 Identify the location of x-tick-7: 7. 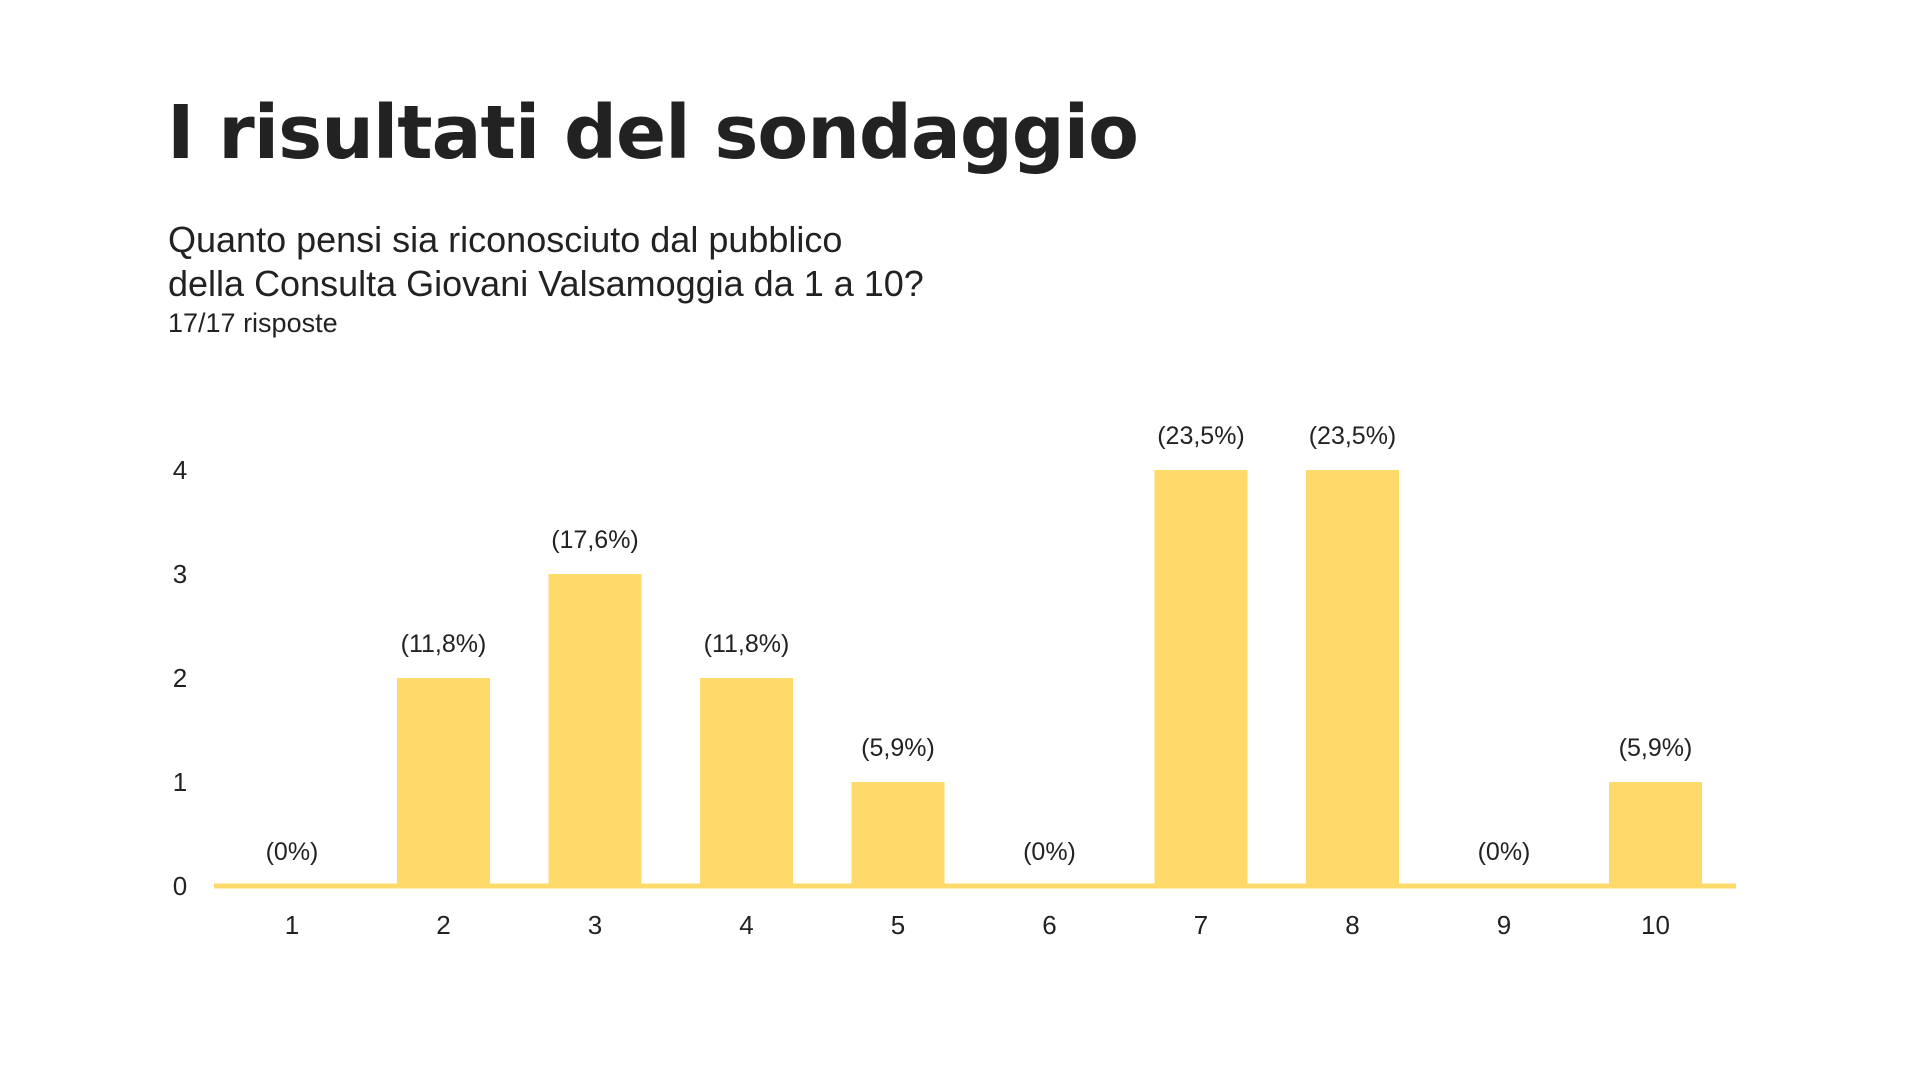
(1201, 925).